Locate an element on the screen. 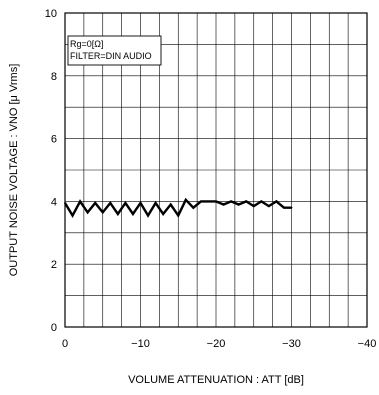 The width and height of the screenshot is (379, 395). y-axis-label: OUTPUT NOISE VOLTAGE : VNO [μ Vrms] is located at coordinates (14, 170).